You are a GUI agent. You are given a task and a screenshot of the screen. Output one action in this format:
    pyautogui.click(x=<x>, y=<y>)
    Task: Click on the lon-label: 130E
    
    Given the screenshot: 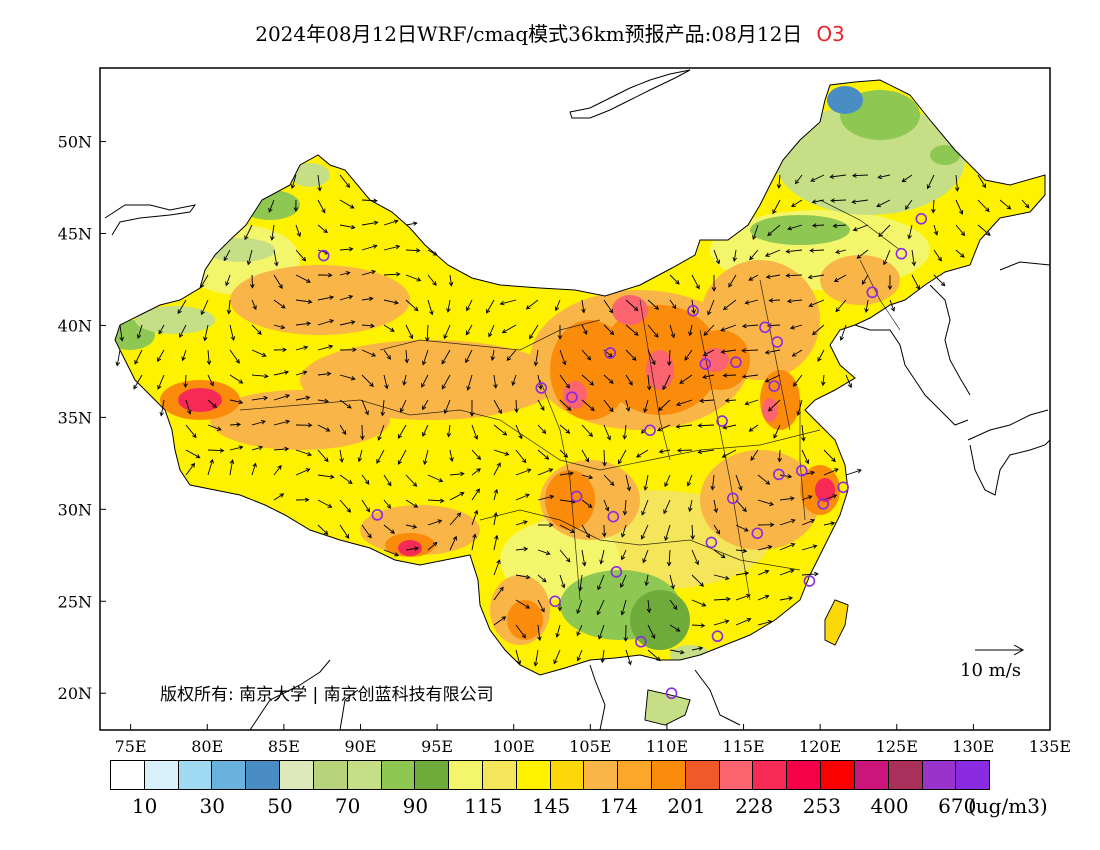 What is the action you would take?
    pyautogui.click(x=973, y=746)
    